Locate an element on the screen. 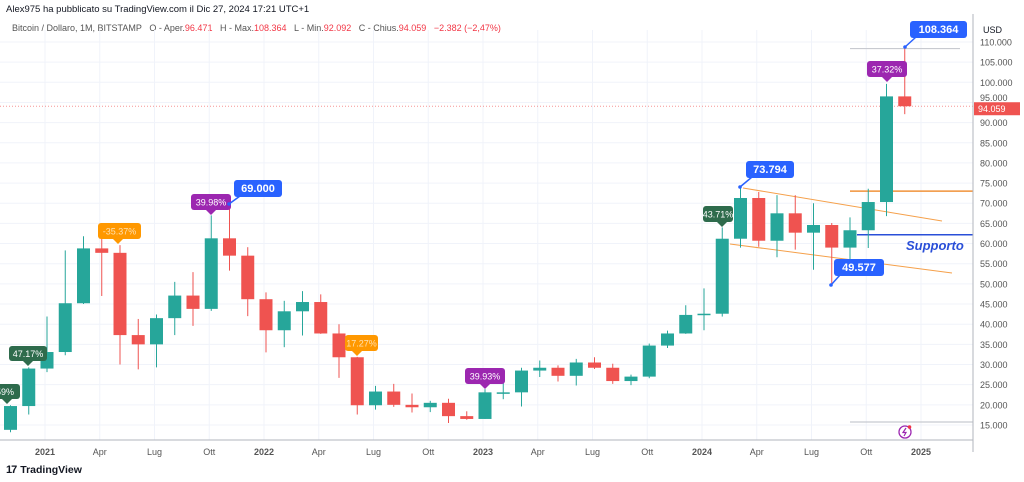 The width and height of the screenshot is (1024, 482). high-label: H - Max. is located at coordinates (236, 28).